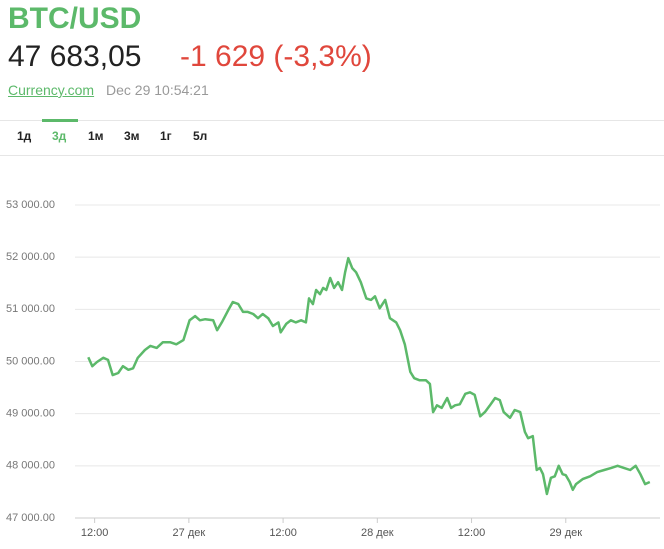 Image resolution: width=664 pixels, height=549 pixels. Describe the element at coordinates (75, 18) in the screenshot. I see `title: BTC/USD` at that location.